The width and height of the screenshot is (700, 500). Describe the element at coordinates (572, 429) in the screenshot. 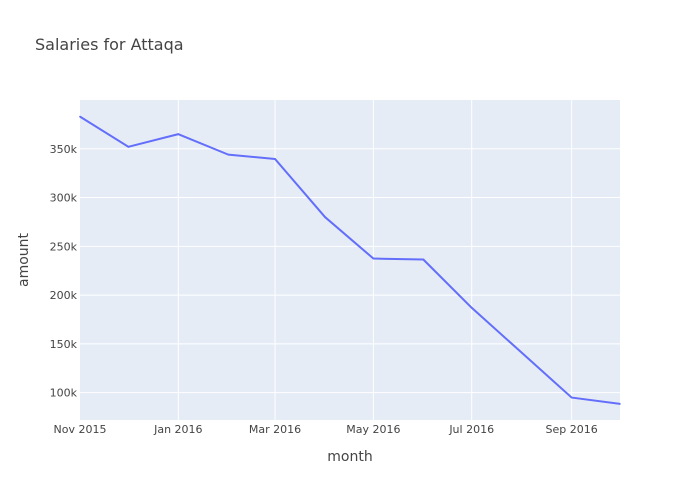

I see `x-tick-label: Sep 2016` at that location.